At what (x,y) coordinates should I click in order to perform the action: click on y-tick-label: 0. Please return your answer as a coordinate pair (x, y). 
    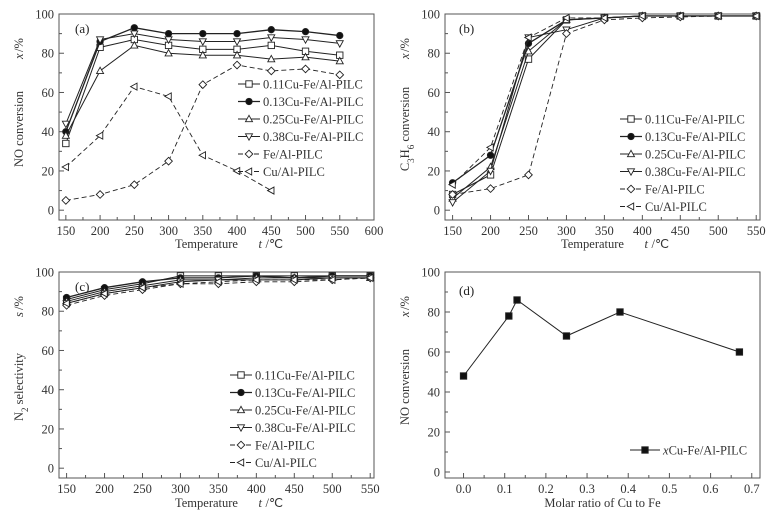
    Looking at the image, I should click on (51, 211).